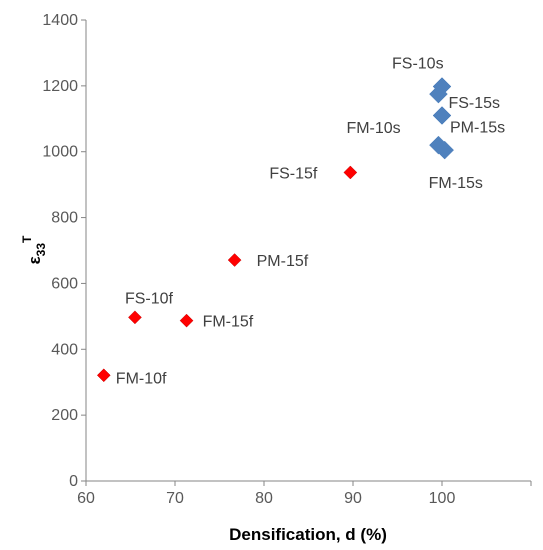 The width and height of the screenshot is (543, 550). Describe the element at coordinates (474, 103) in the screenshot. I see `point-label-fs-15s: FS-15s` at that location.